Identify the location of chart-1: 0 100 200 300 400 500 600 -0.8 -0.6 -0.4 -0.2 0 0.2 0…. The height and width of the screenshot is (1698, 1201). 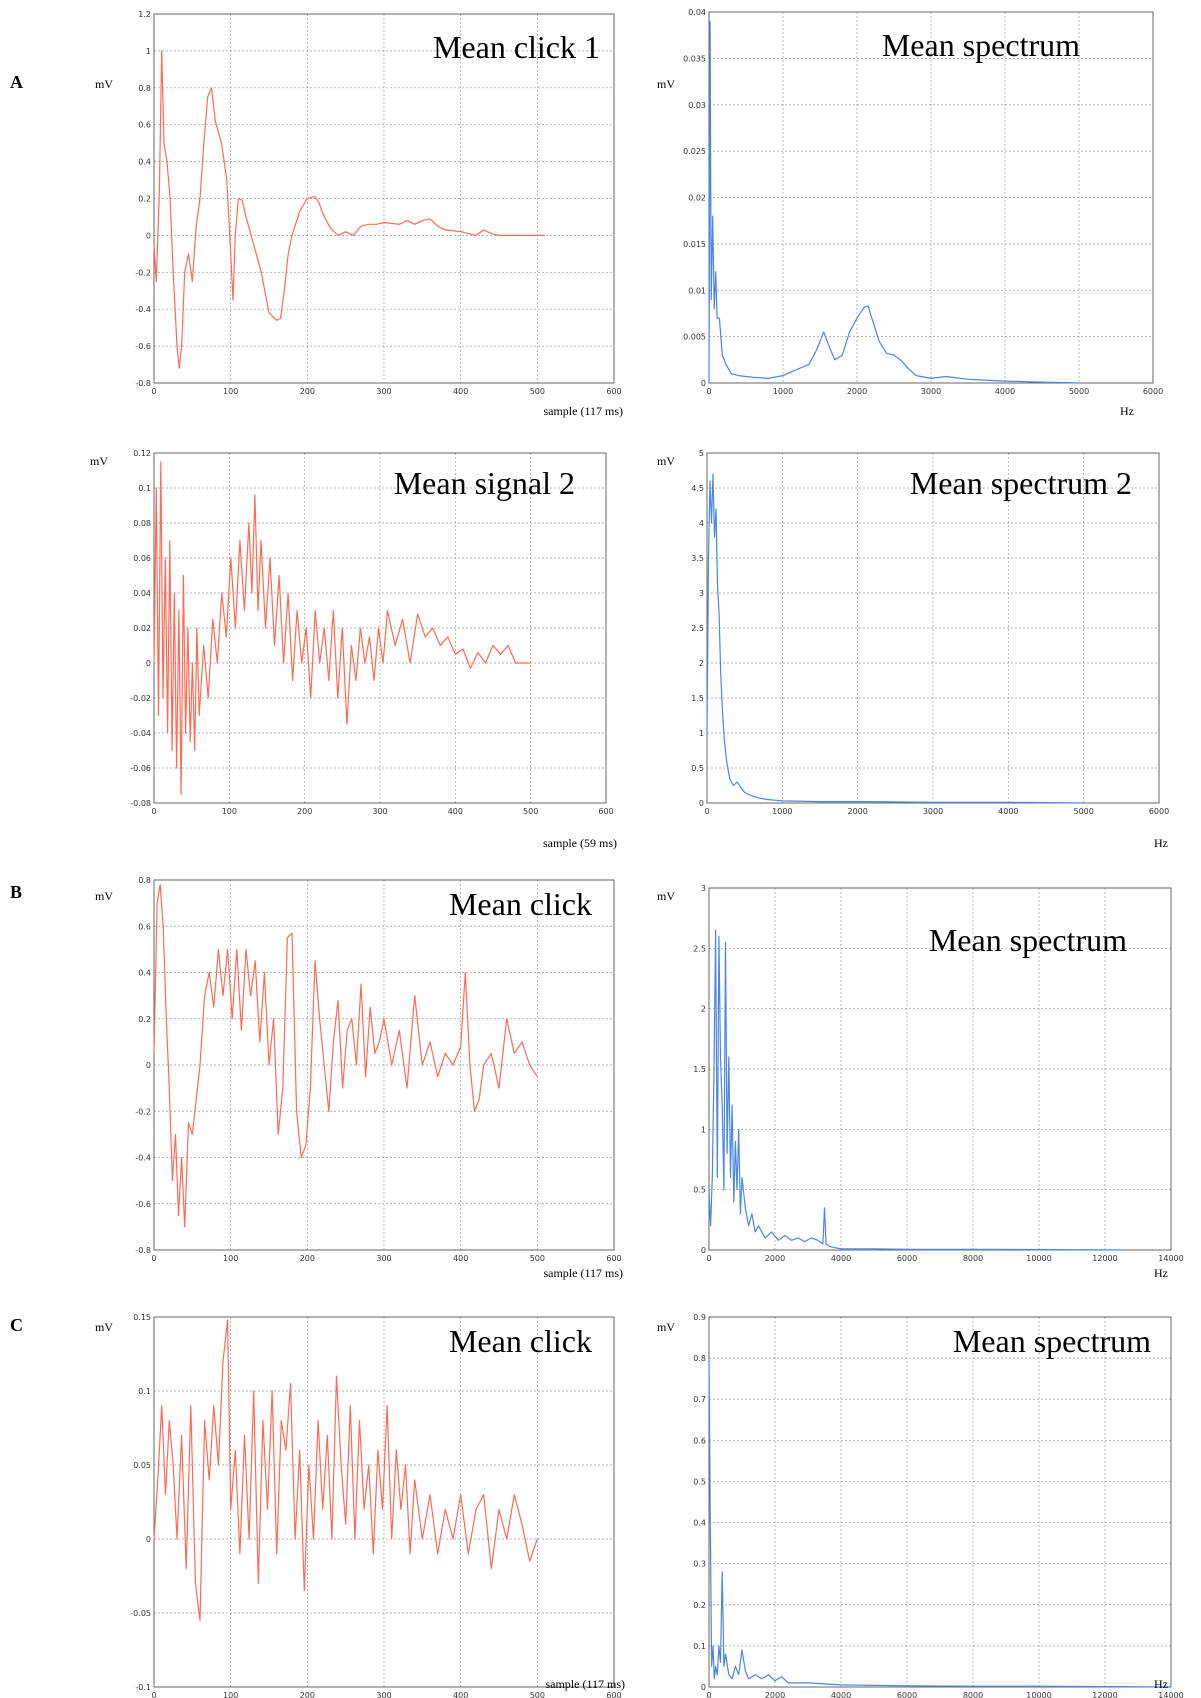
(359, 214).